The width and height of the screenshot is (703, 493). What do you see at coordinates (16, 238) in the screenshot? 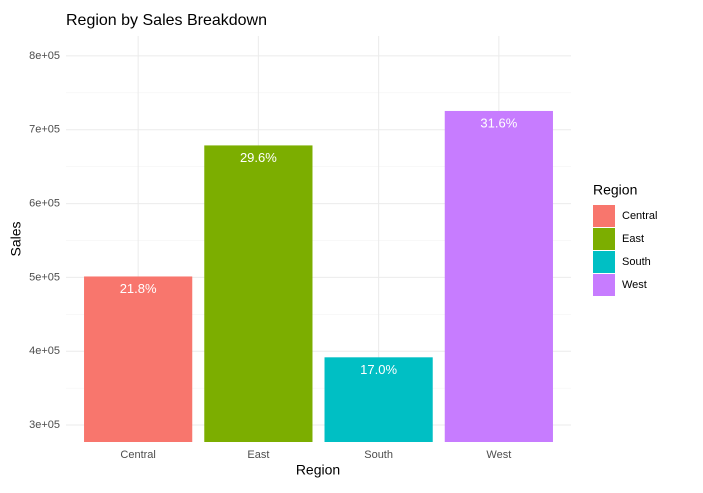
I see `y-axis-label: Sales` at bounding box center [16, 238].